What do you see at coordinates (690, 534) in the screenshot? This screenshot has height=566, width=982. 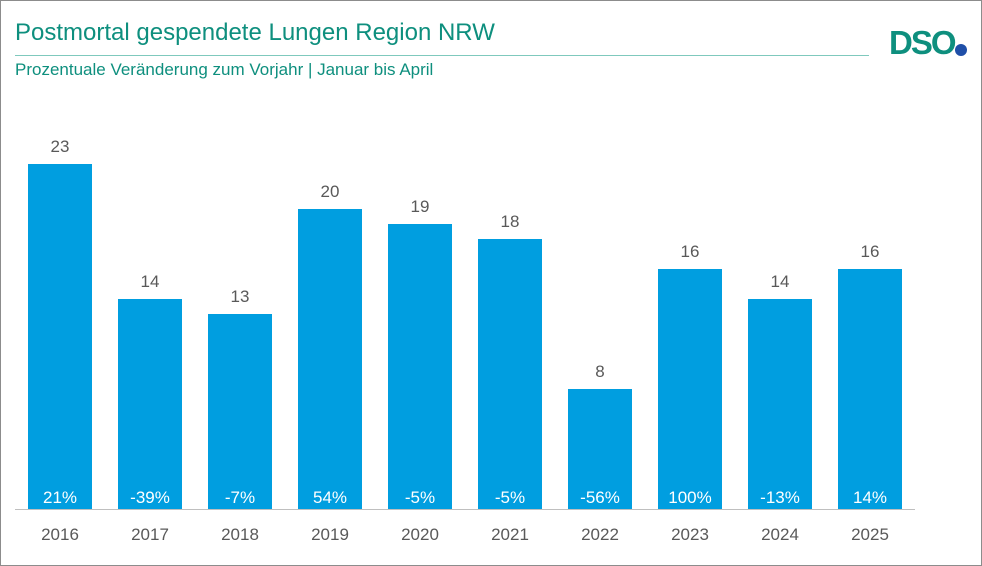 I see `x-tick-2023: 2023` at bounding box center [690, 534].